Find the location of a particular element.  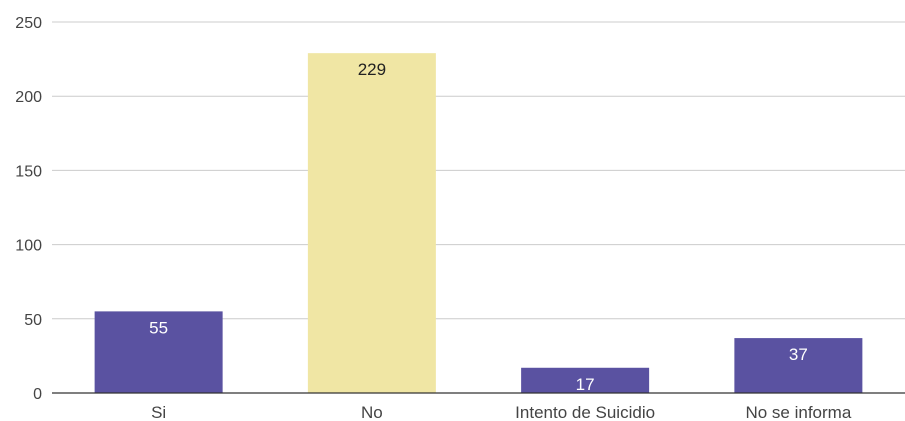

data-label: 229 is located at coordinates (372, 69).